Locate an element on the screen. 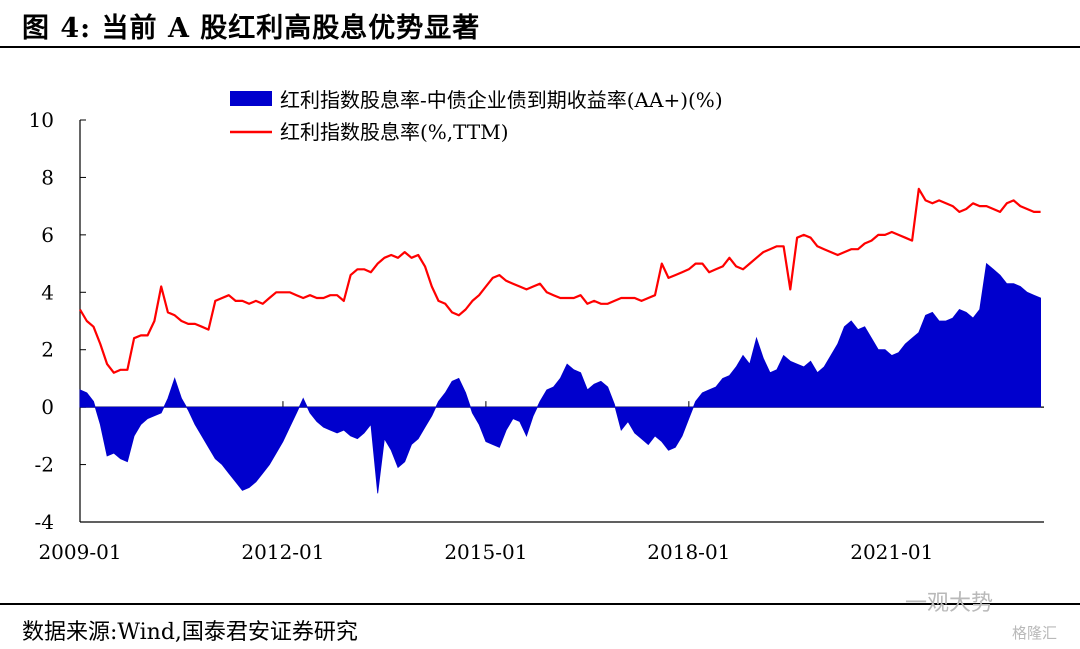 The width and height of the screenshot is (1080, 649). watermark: 一观大势 is located at coordinates (949, 603).